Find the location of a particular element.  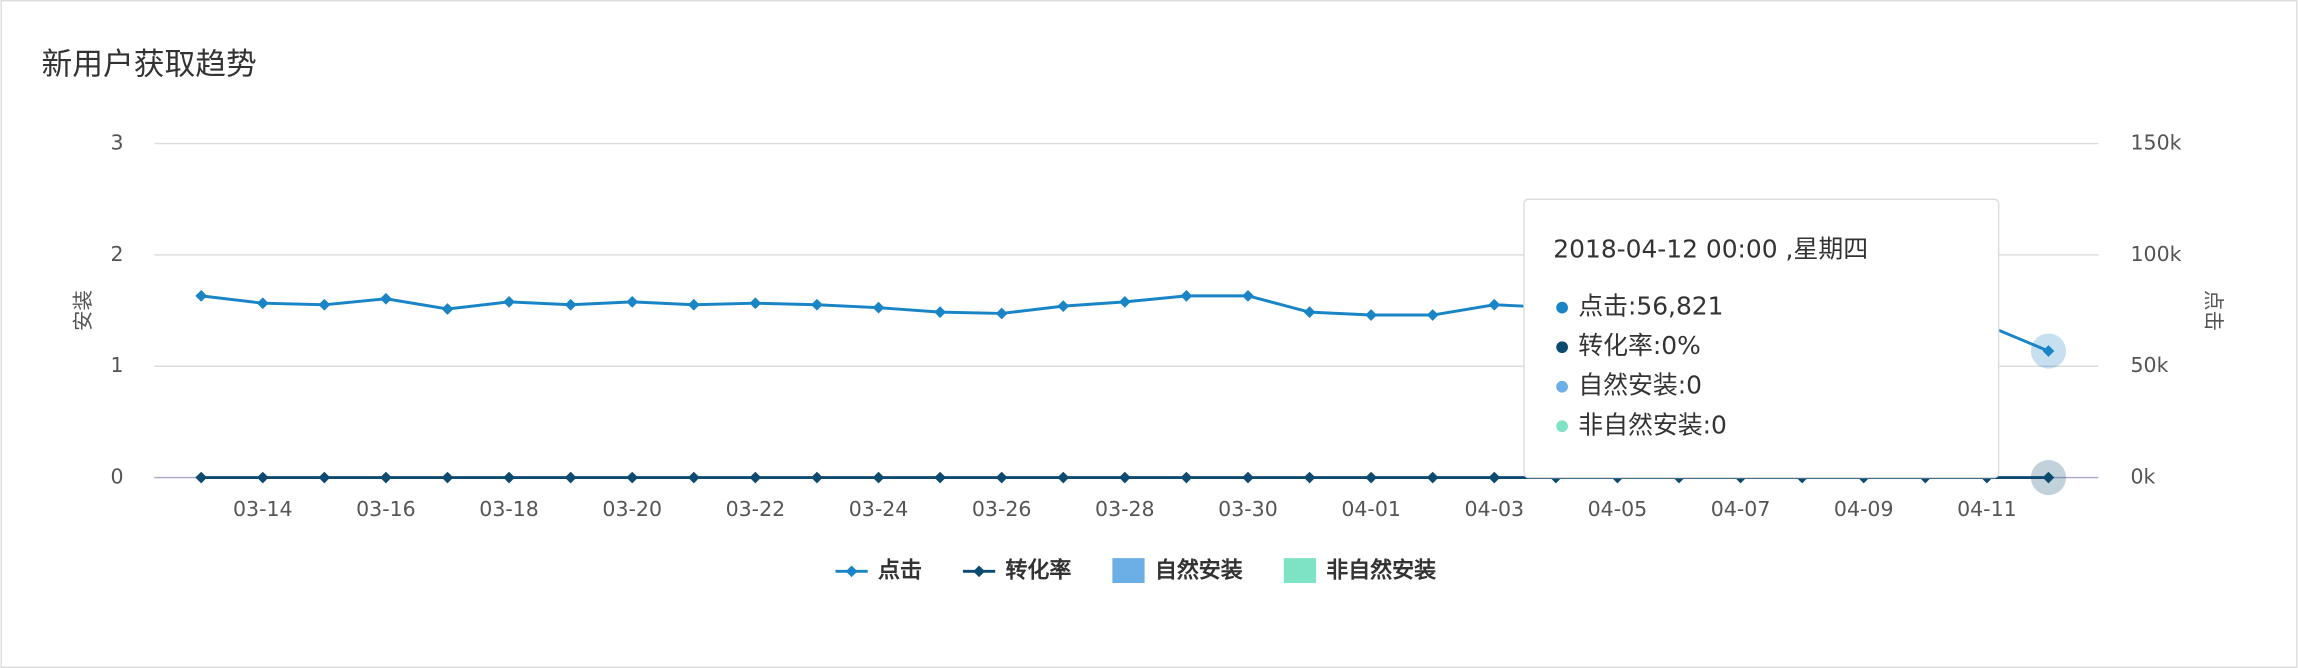

y2-tick-label: 150k is located at coordinates (2155, 143).